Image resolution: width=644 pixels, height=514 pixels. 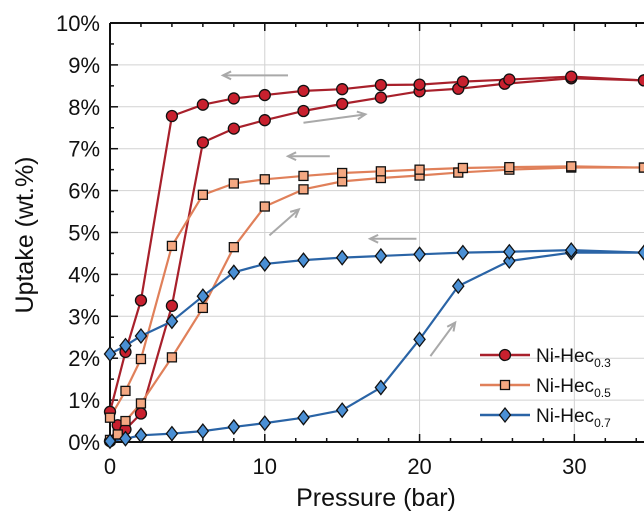 I want to click on legend-label: Ni-Hec0.7, so click(x=573, y=418).